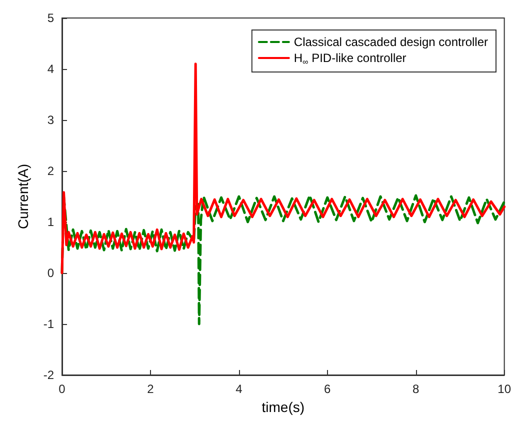 The width and height of the screenshot is (522, 428). What do you see at coordinates (50, 120) in the screenshot?
I see `y-tick-label: 3` at bounding box center [50, 120].